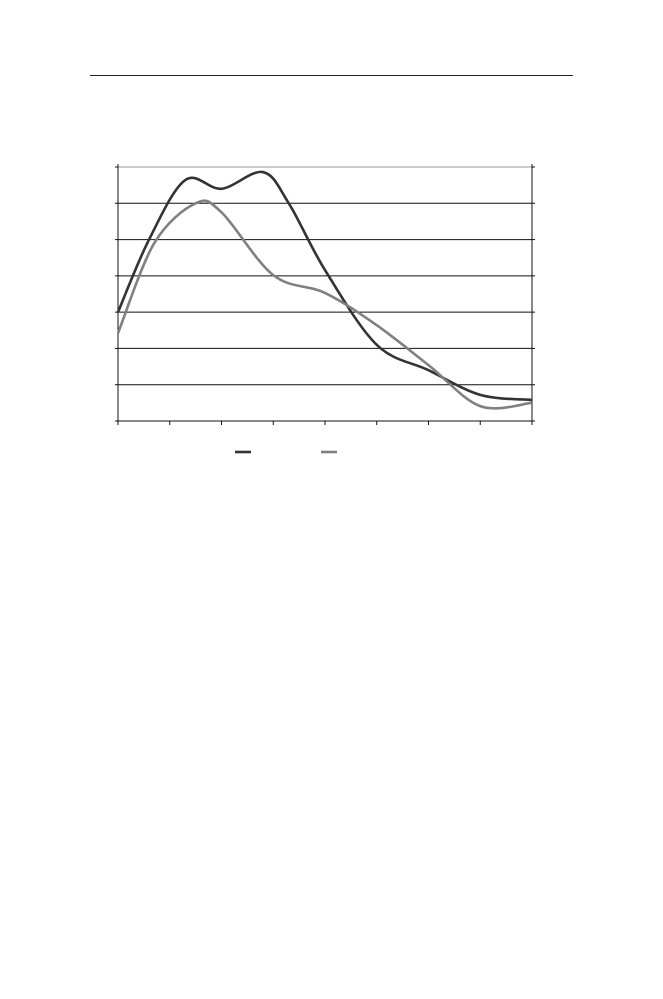 The image size is (663, 999). What do you see at coordinates (331, 75) in the screenshot?
I see `header-rule` at bounding box center [331, 75].